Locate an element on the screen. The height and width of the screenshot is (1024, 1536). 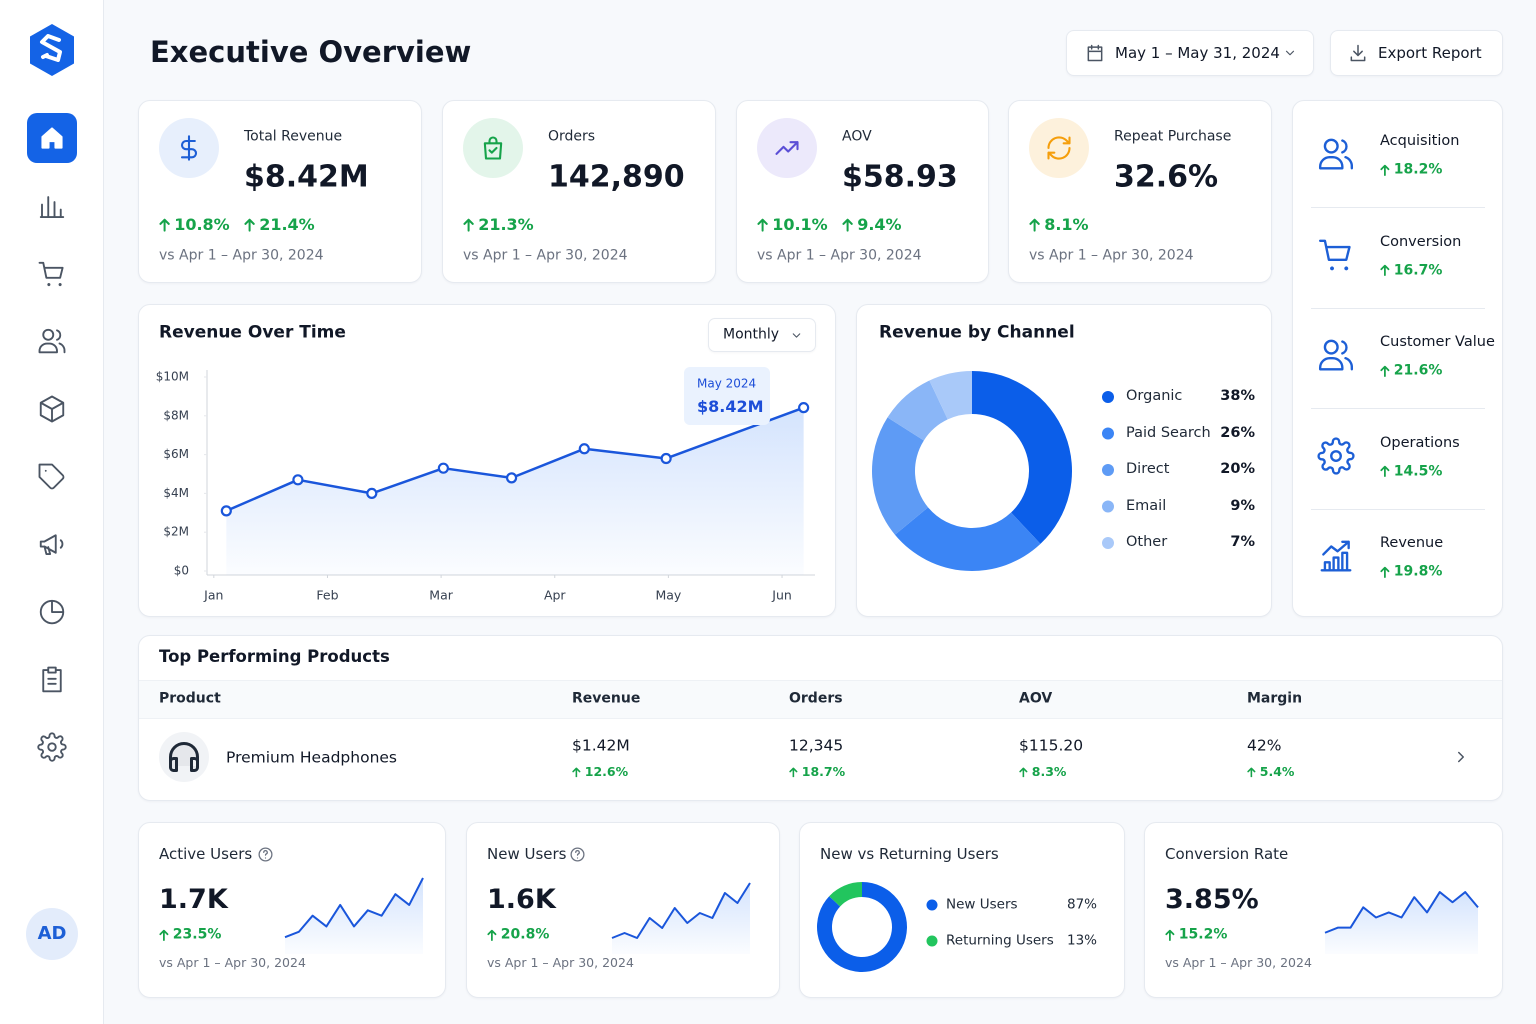
nav-customers is located at coordinates (52, 341).